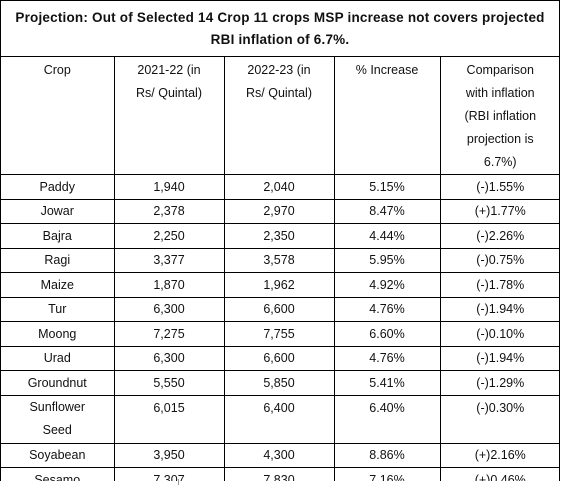 The width and height of the screenshot is (565, 485). I want to click on header-comparison-line5: 6.7%), so click(500, 162).